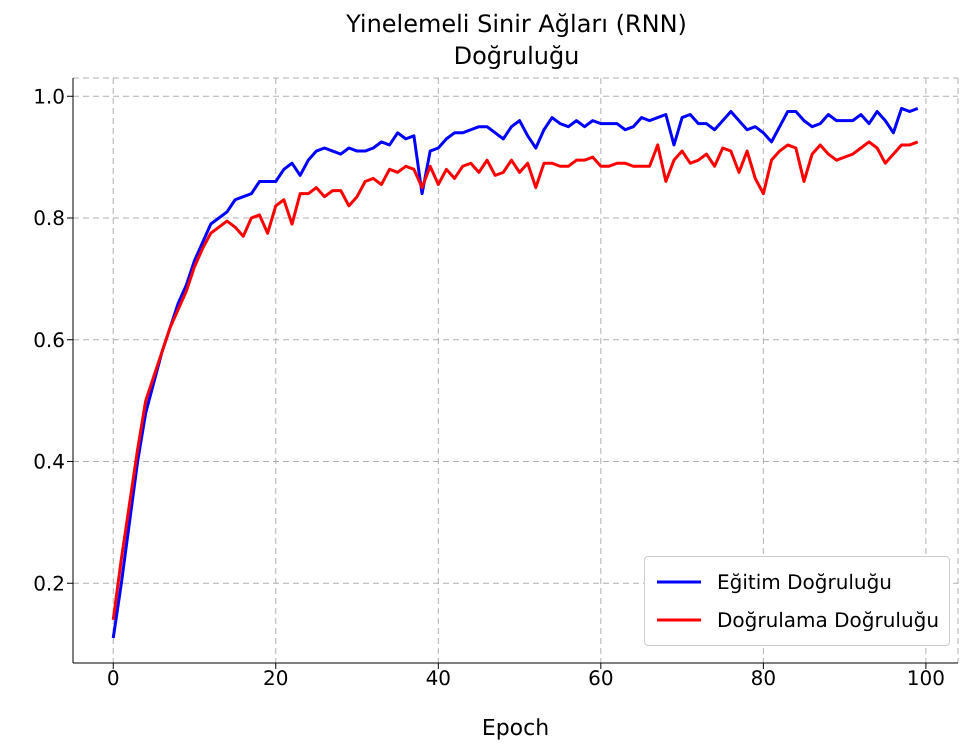  What do you see at coordinates (113, 678) in the screenshot?
I see `x-tick-label: 0` at bounding box center [113, 678].